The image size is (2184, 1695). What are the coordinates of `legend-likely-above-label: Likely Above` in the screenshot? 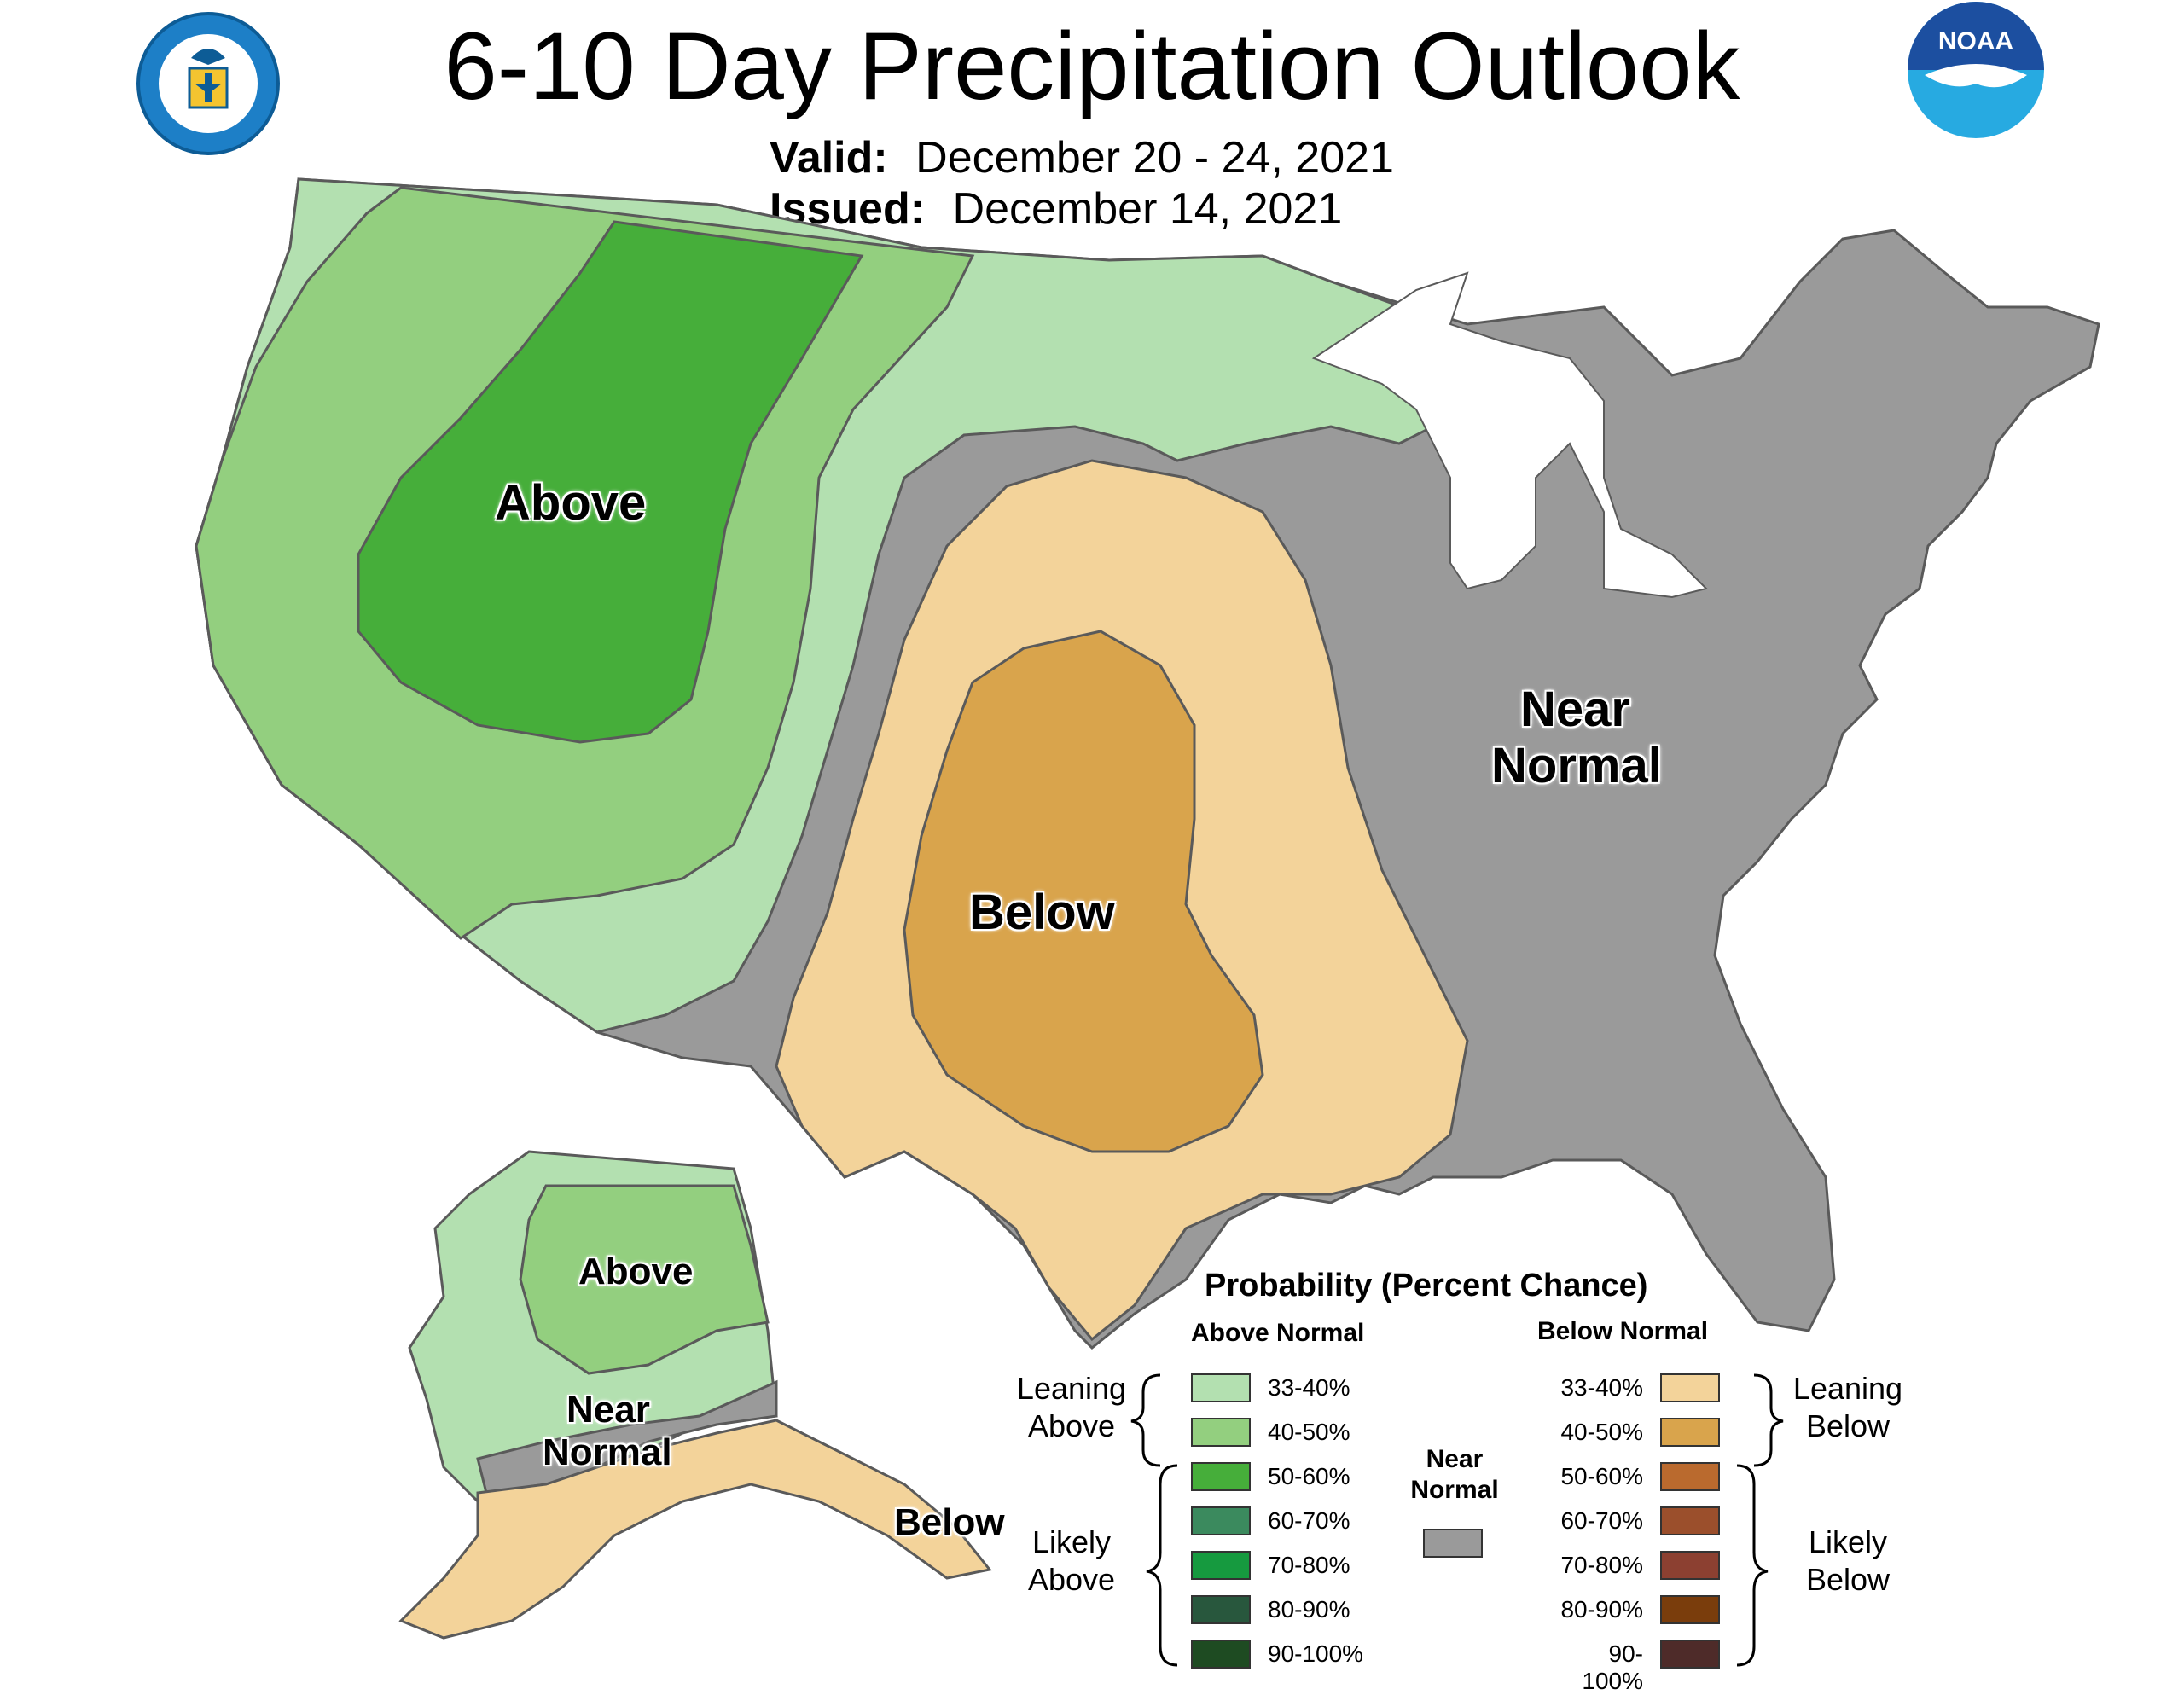 It's located at (1071, 1561).